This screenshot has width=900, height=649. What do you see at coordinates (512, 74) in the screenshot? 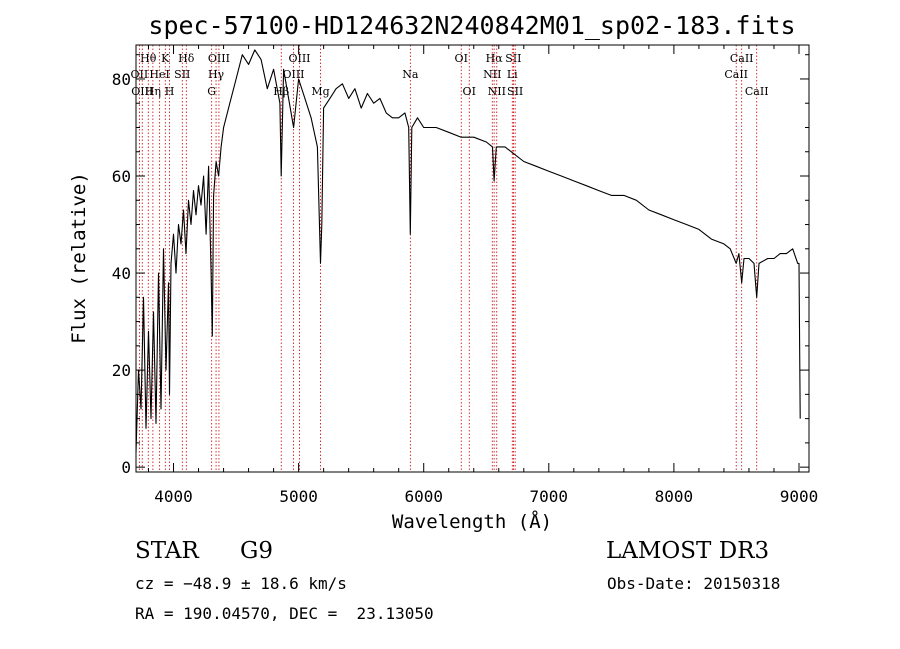
I see `marker-label-23: Li` at bounding box center [512, 74].